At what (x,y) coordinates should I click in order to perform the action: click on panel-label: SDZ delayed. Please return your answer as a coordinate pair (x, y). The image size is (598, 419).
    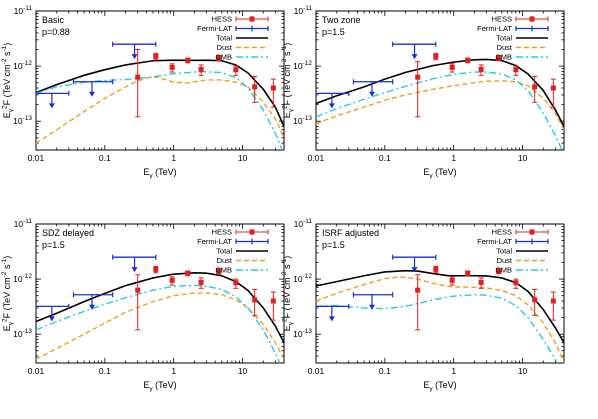
    Looking at the image, I should click on (68, 233).